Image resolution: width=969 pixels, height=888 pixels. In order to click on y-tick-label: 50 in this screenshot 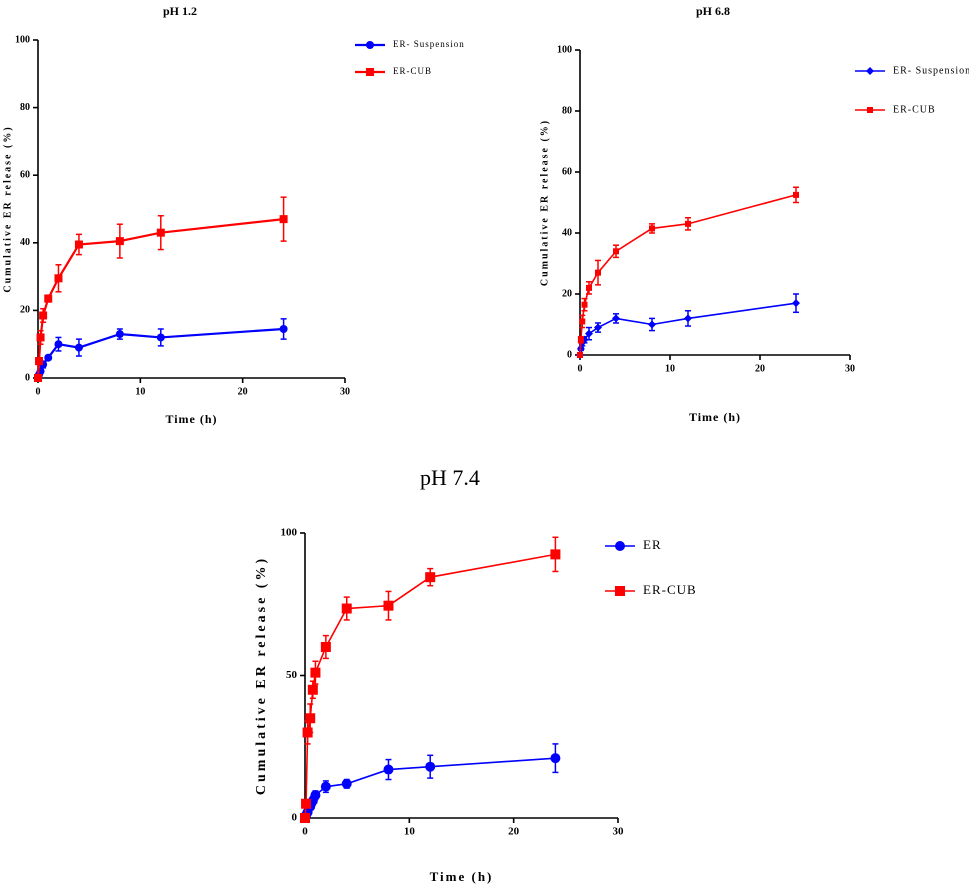, I will do `click(292, 675)`.